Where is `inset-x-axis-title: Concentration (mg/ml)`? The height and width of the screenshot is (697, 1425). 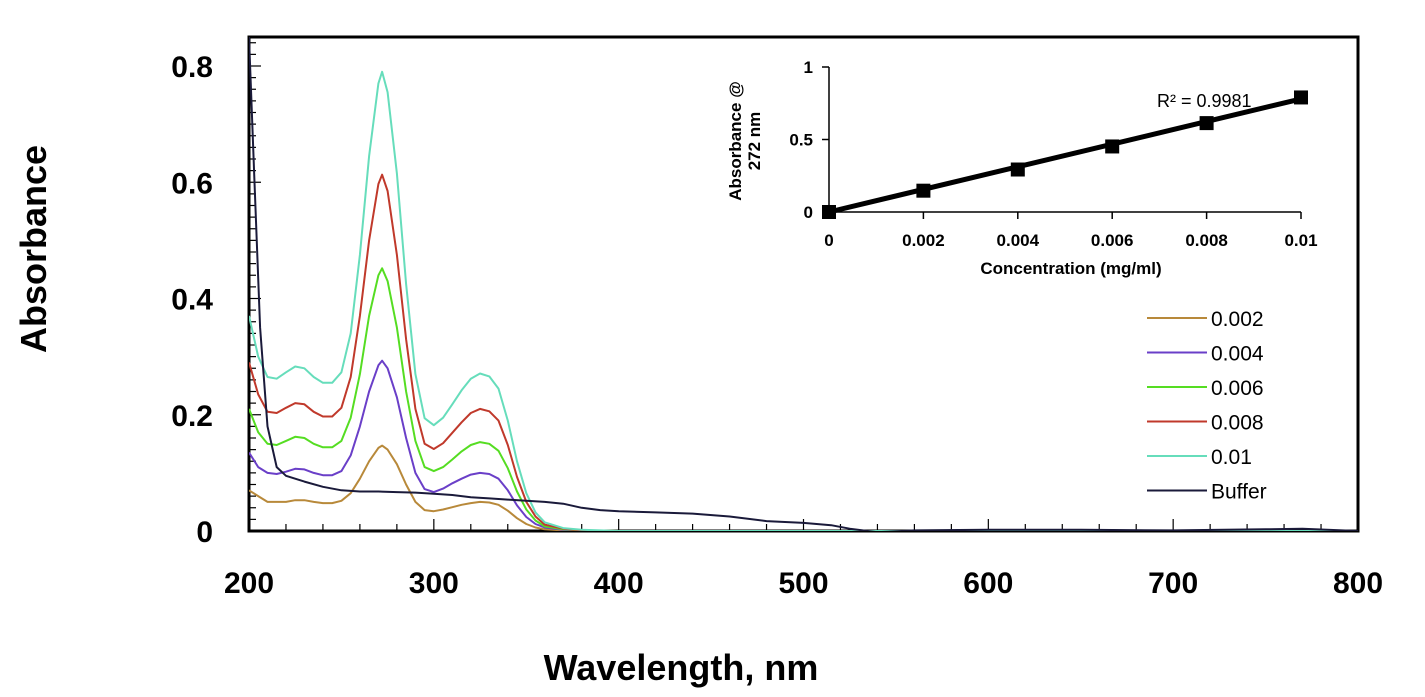 inset-x-axis-title: Concentration (mg/ml) is located at coordinates (1070, 268).